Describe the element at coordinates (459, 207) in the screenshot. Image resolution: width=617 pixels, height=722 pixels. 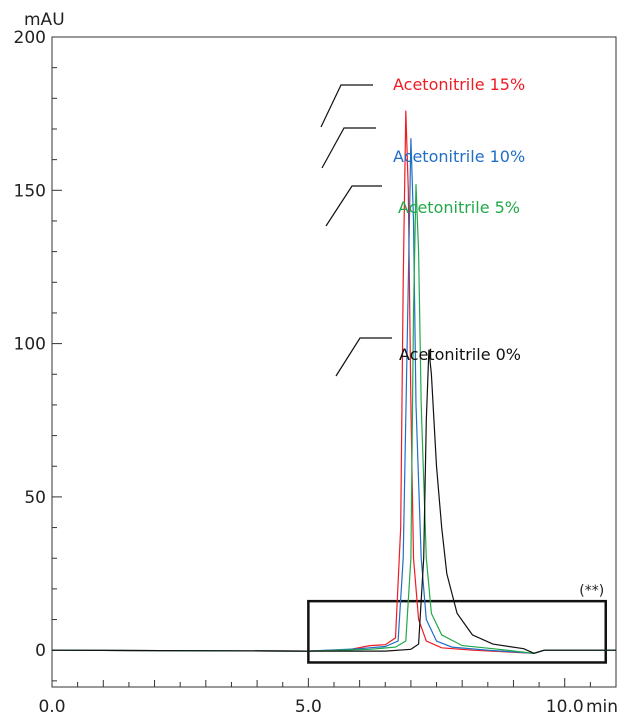
I see `series-label: Acetonitrile 5%` at that location.